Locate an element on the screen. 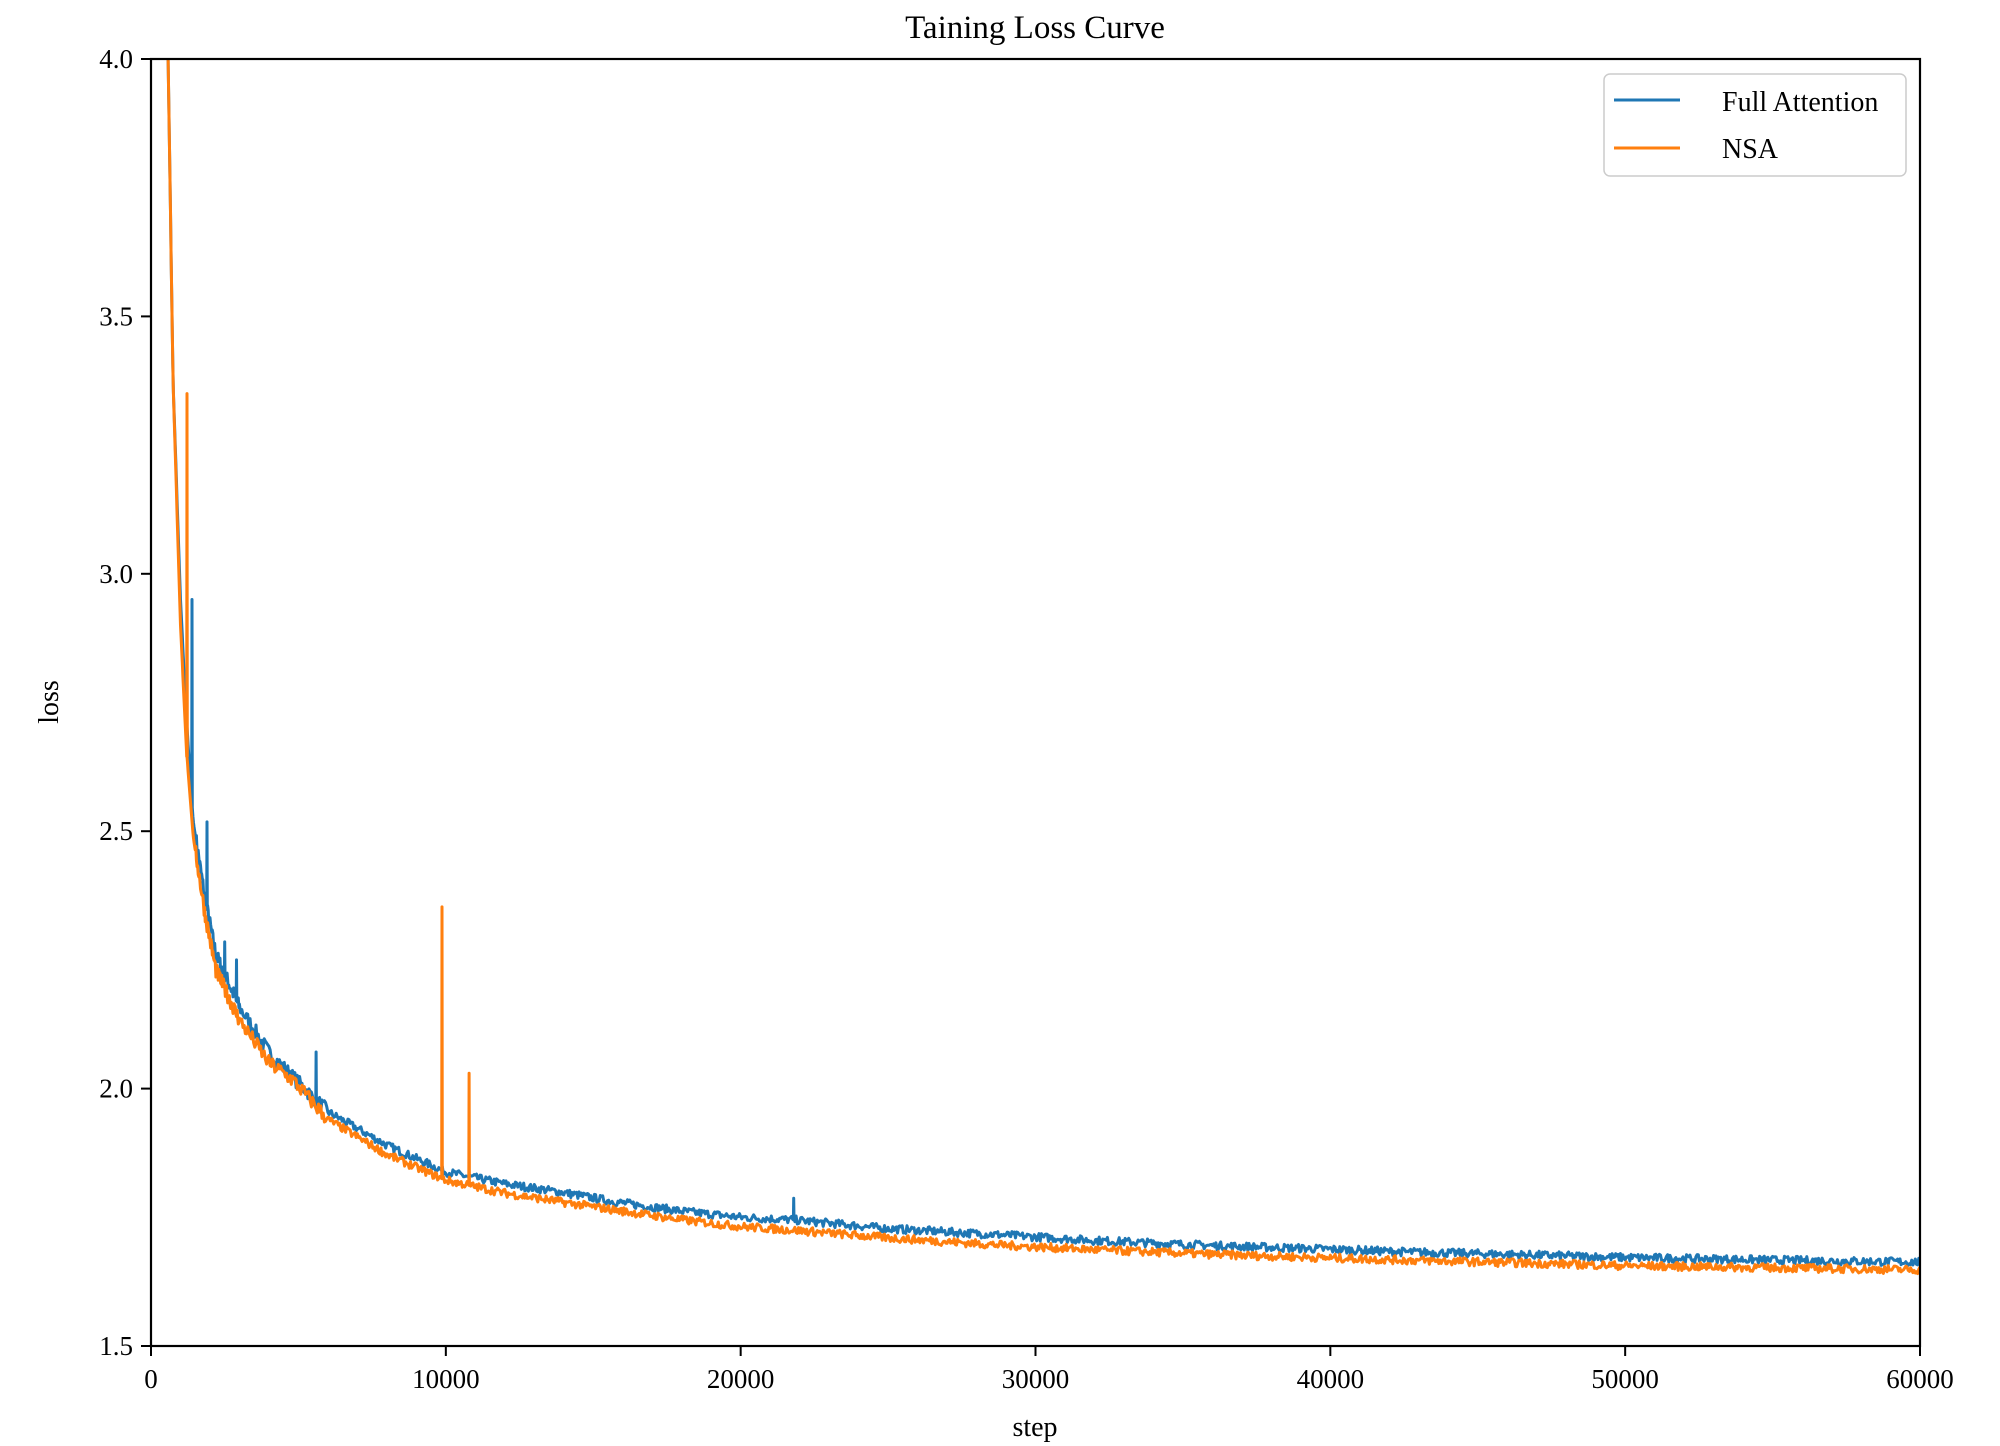 The width and height of the screenshot is (2000, 1446). x-tick-label: 40000 is located at coordinates (1331, 1379).